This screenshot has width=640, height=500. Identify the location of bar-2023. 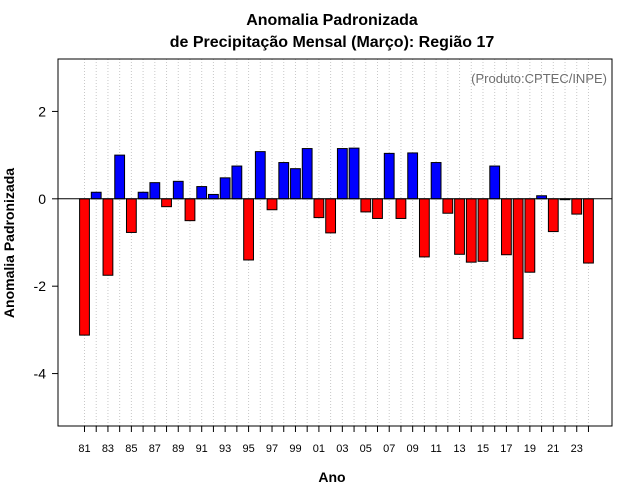
(577, 206).